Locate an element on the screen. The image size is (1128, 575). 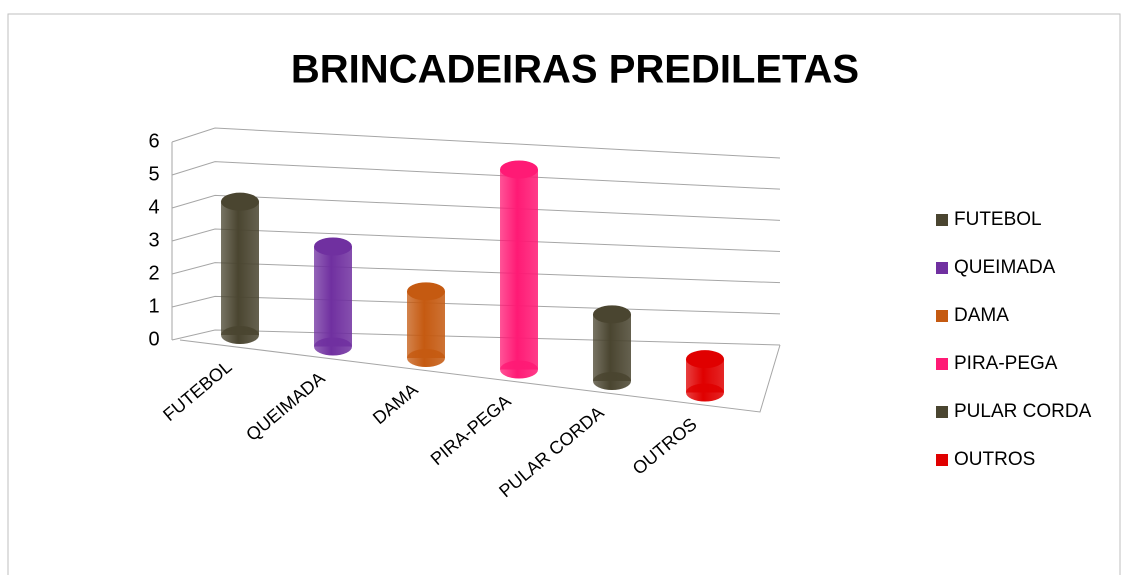
legend-label: FUTEBOL is located at coordinates (998, 219).